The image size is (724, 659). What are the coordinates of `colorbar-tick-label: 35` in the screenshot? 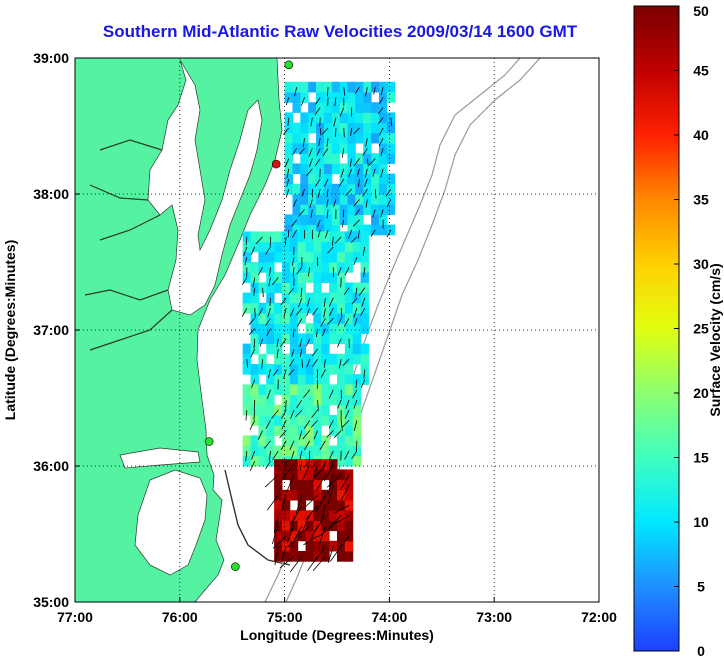 It's located at (701, 200).